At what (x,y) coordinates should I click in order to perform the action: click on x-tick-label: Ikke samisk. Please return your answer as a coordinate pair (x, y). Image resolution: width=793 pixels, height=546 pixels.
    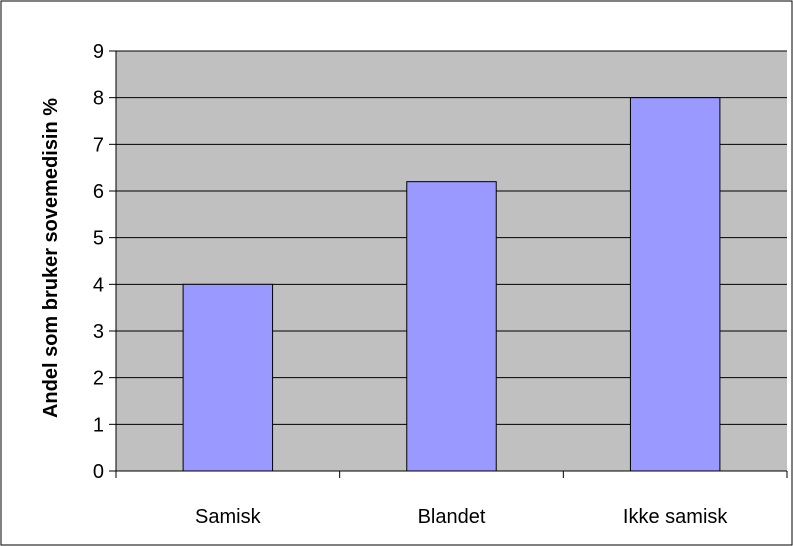
    Looking at the image, I should click on (675, 517).